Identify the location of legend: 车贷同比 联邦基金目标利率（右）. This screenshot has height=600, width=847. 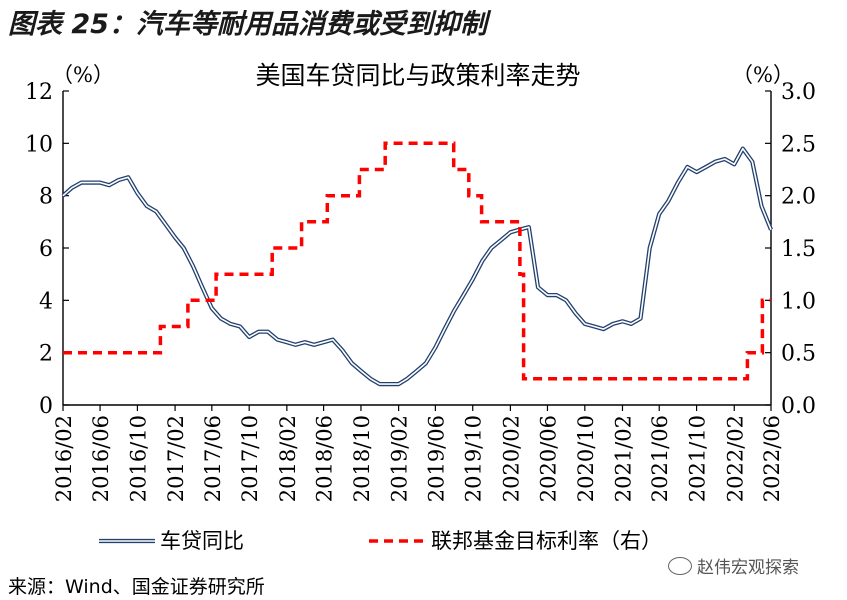
(380, 541).